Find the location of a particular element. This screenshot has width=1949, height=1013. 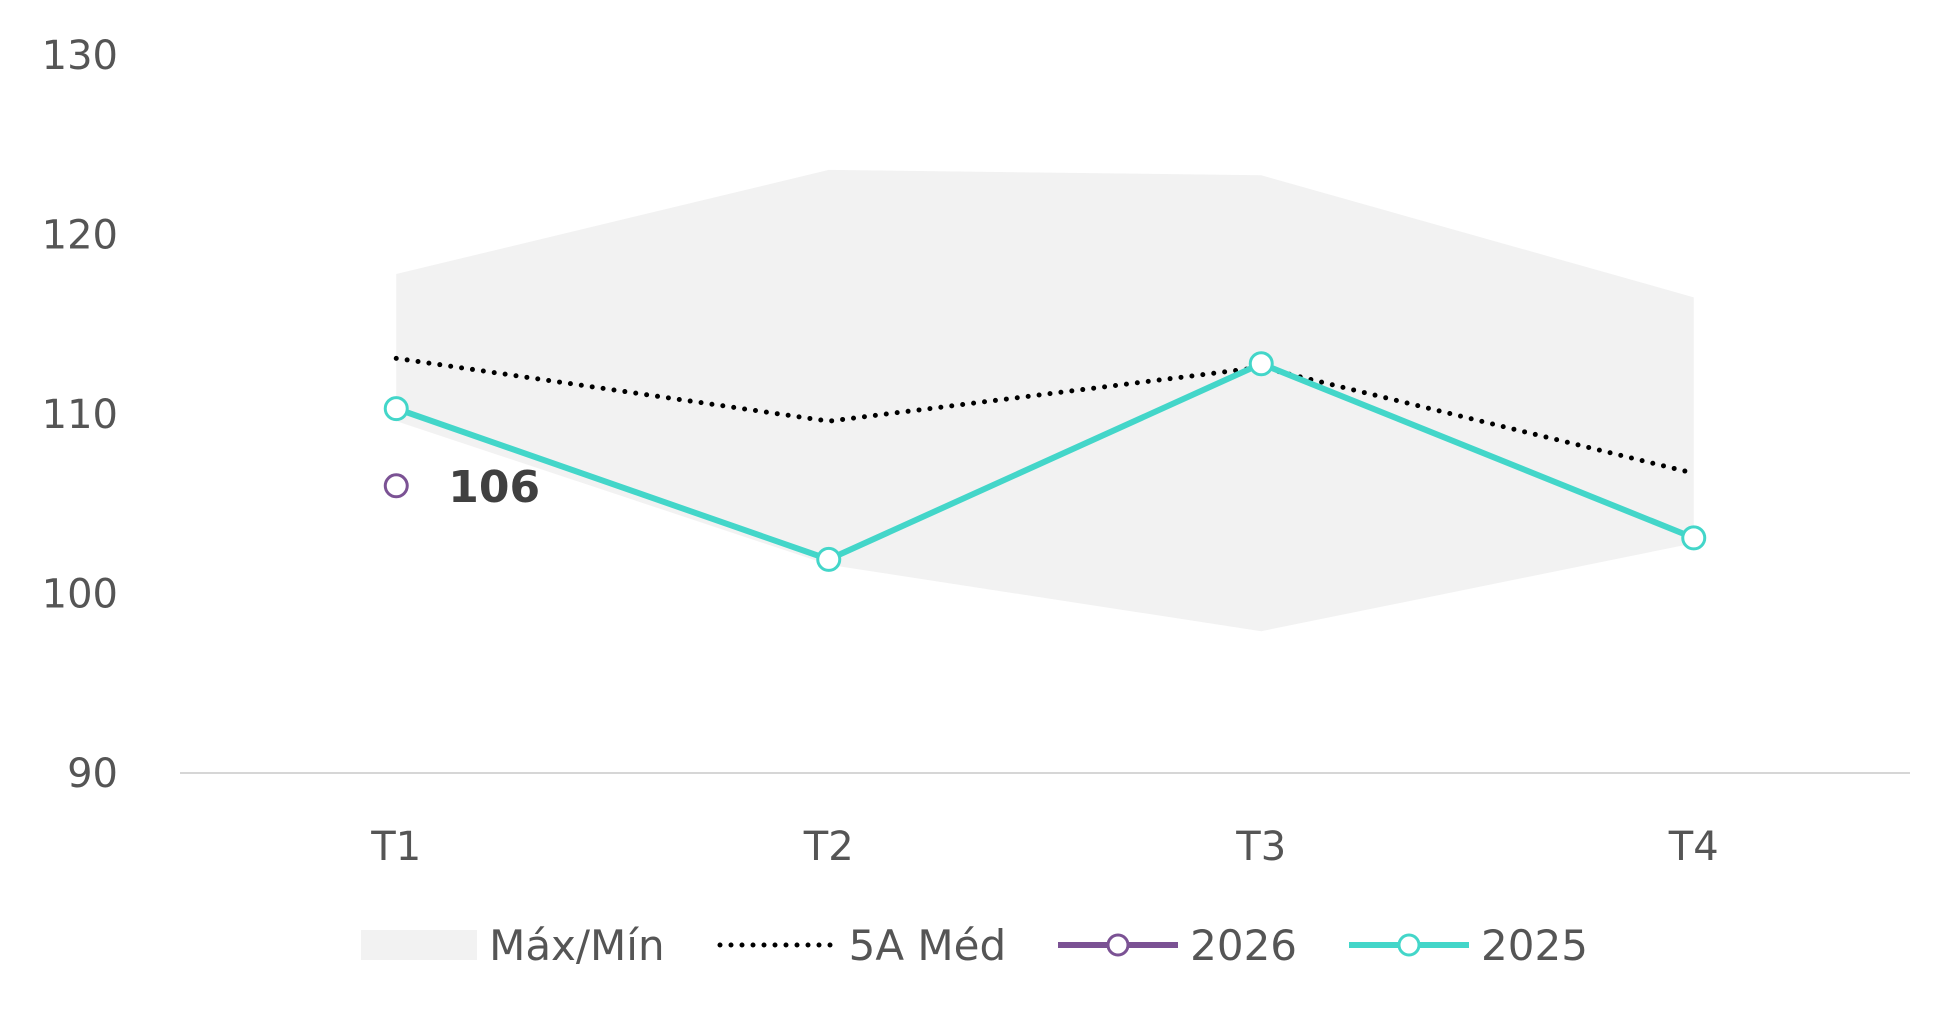

series-line-2025 is located at coordinates (1045, 461).